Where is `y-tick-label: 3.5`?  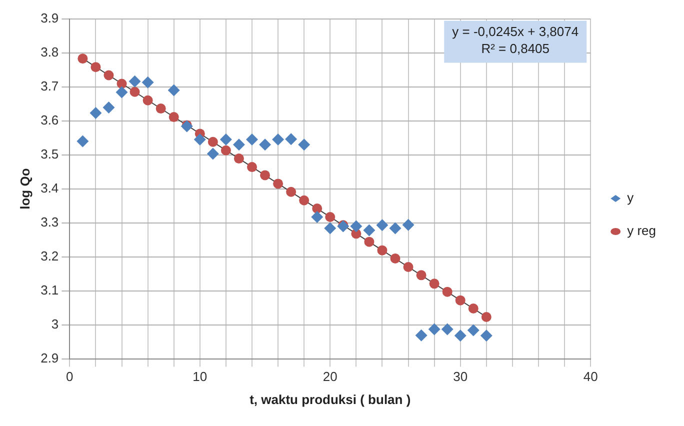
y-tick-label: 3.5 is located at coordinates (49, 154).